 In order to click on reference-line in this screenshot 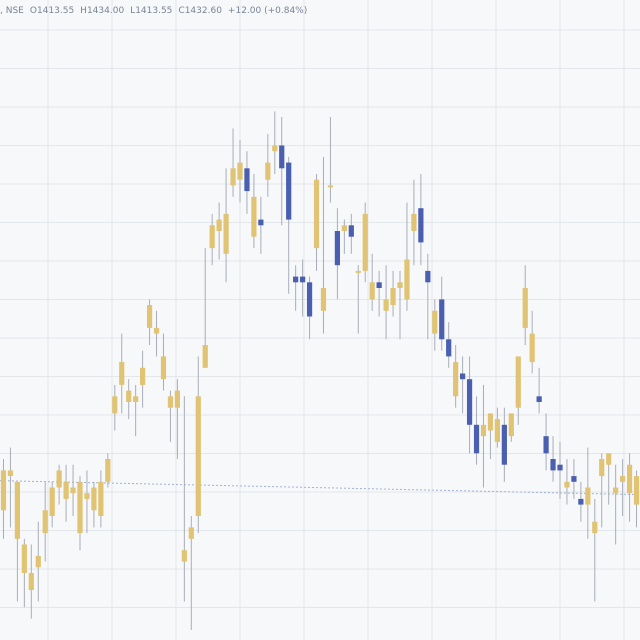, I will do `click(320, 488)`.